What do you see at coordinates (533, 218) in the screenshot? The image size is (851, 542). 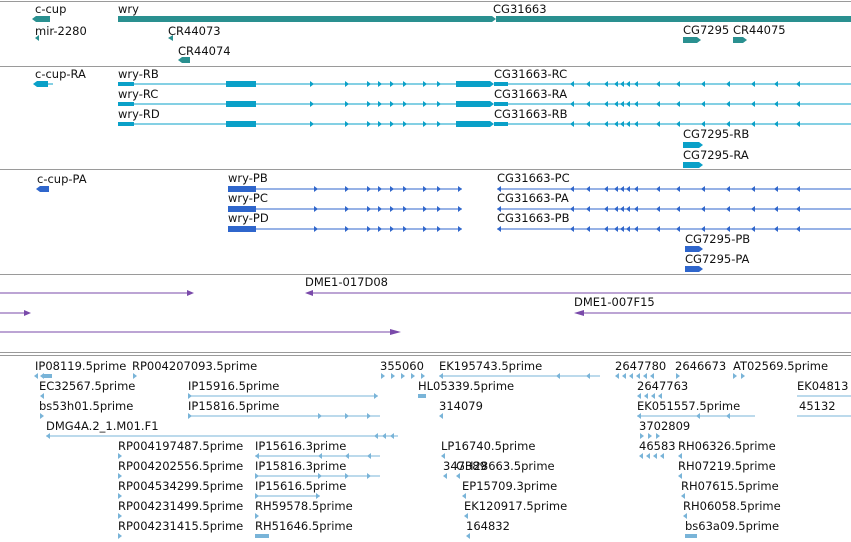 I see `protein-label: CG31663-PB` at bounding box center [533, 218].